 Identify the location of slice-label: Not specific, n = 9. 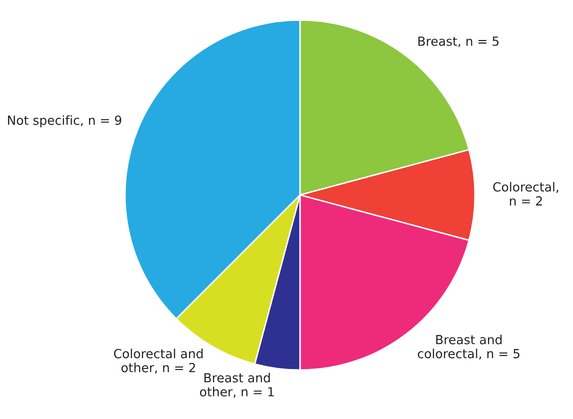
(65, 121).